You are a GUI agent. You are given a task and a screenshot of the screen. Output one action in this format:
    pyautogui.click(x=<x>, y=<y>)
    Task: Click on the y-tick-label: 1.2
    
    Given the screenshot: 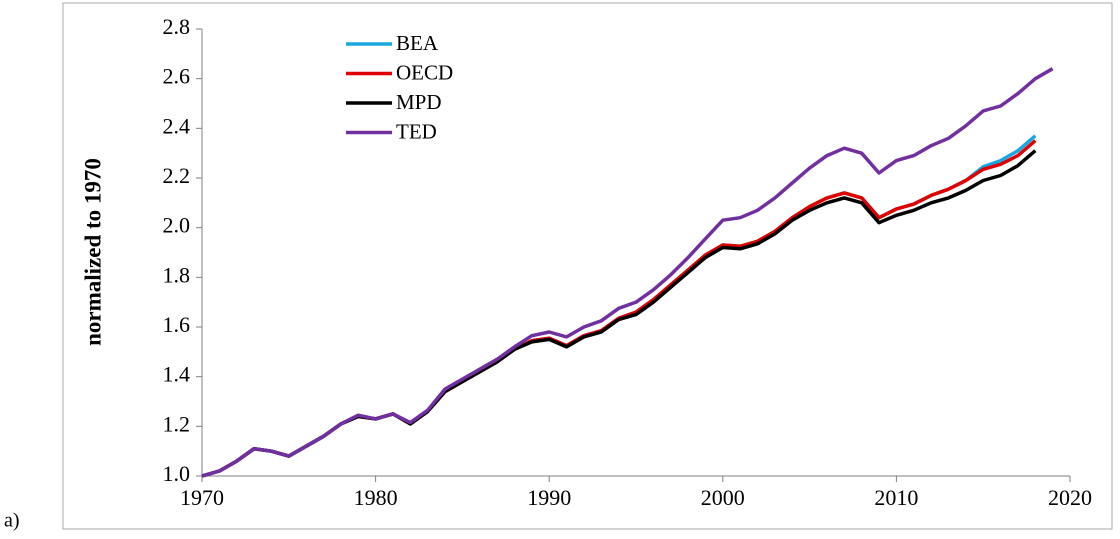 What is the action you would take?
    pyautogui.click(x=177, y=423)
    